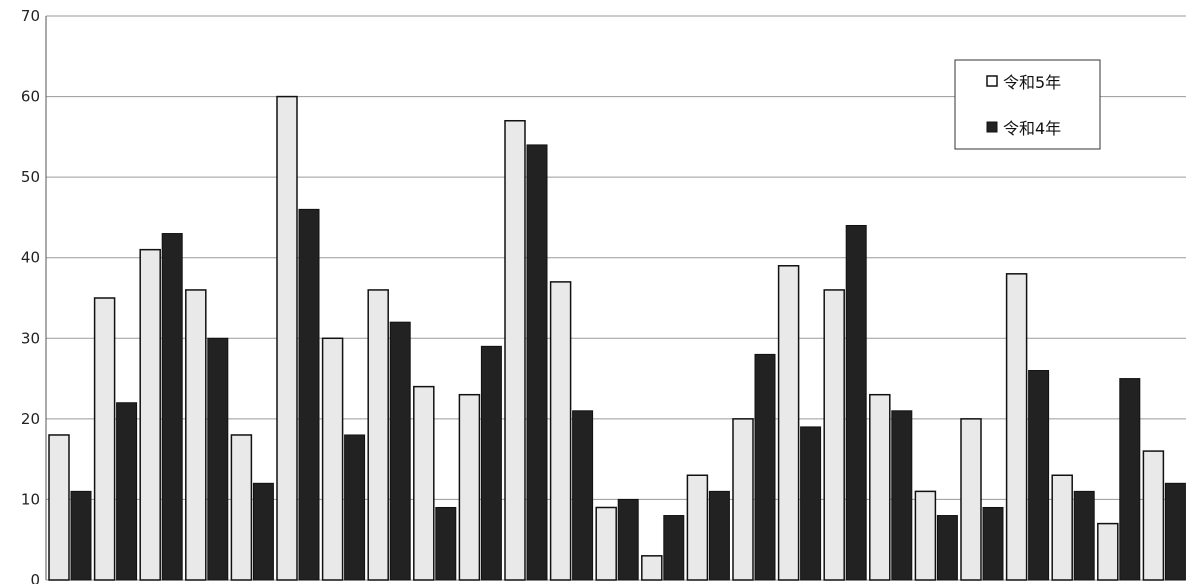 The image size is (1186, 584). What do you see at coordinates (30, 338) in the screenshot?
I see `y-tick-label: 30` at bounding box center [30, 338].